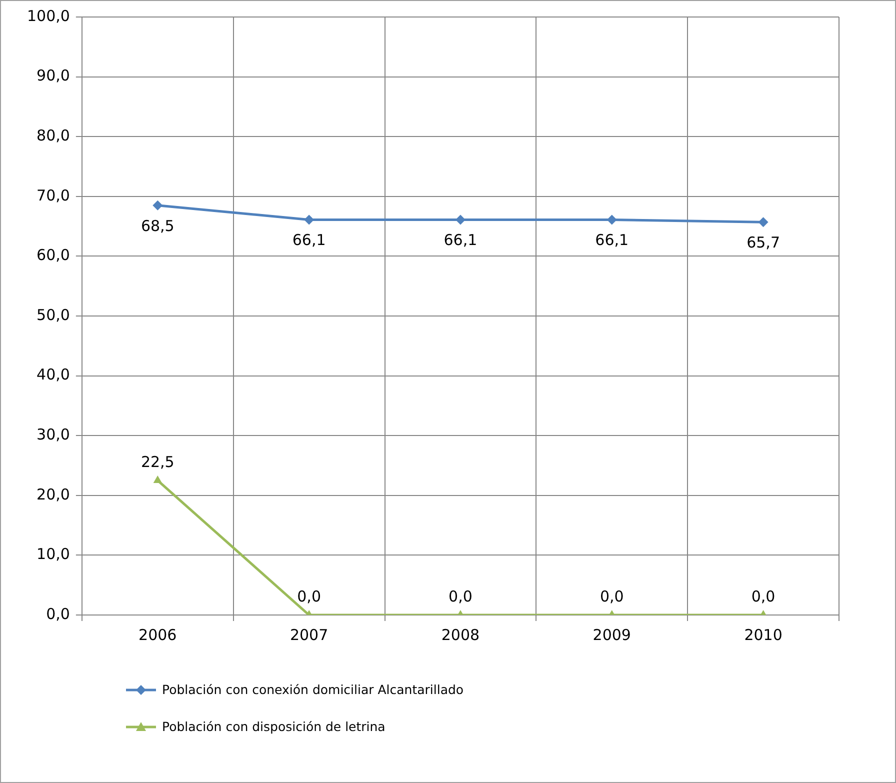 This screenshot has width=896, height=783. I want to click on y-tick-label: 50,0, so click(53, 315).